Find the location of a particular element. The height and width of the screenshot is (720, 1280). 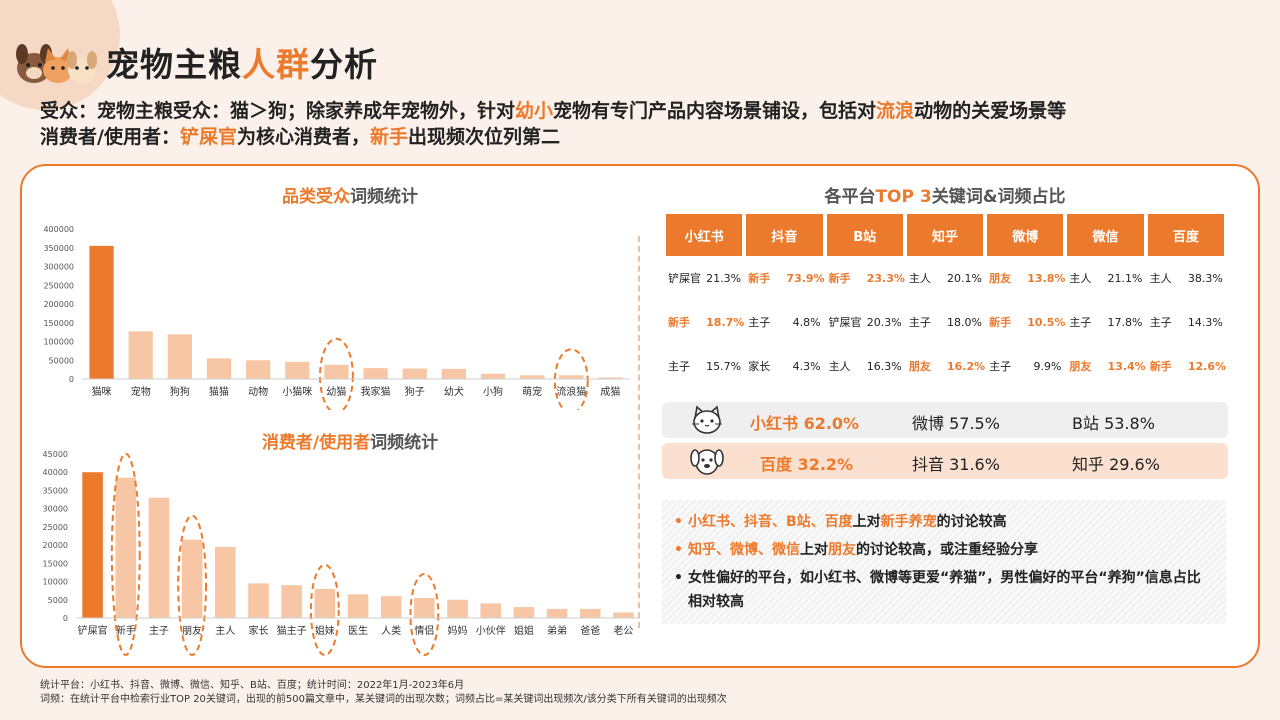

platform-header-zhihu: 知乎 is located at coordinates (945, 235).